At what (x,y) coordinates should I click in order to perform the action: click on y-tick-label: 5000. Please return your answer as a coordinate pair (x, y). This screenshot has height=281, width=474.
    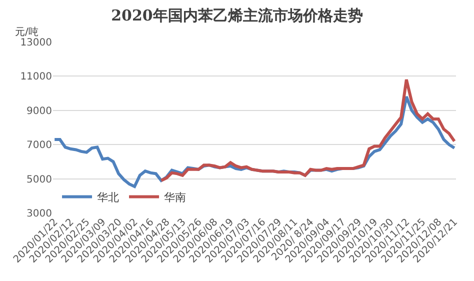
    Looking at the image, I should click on (39, 180).